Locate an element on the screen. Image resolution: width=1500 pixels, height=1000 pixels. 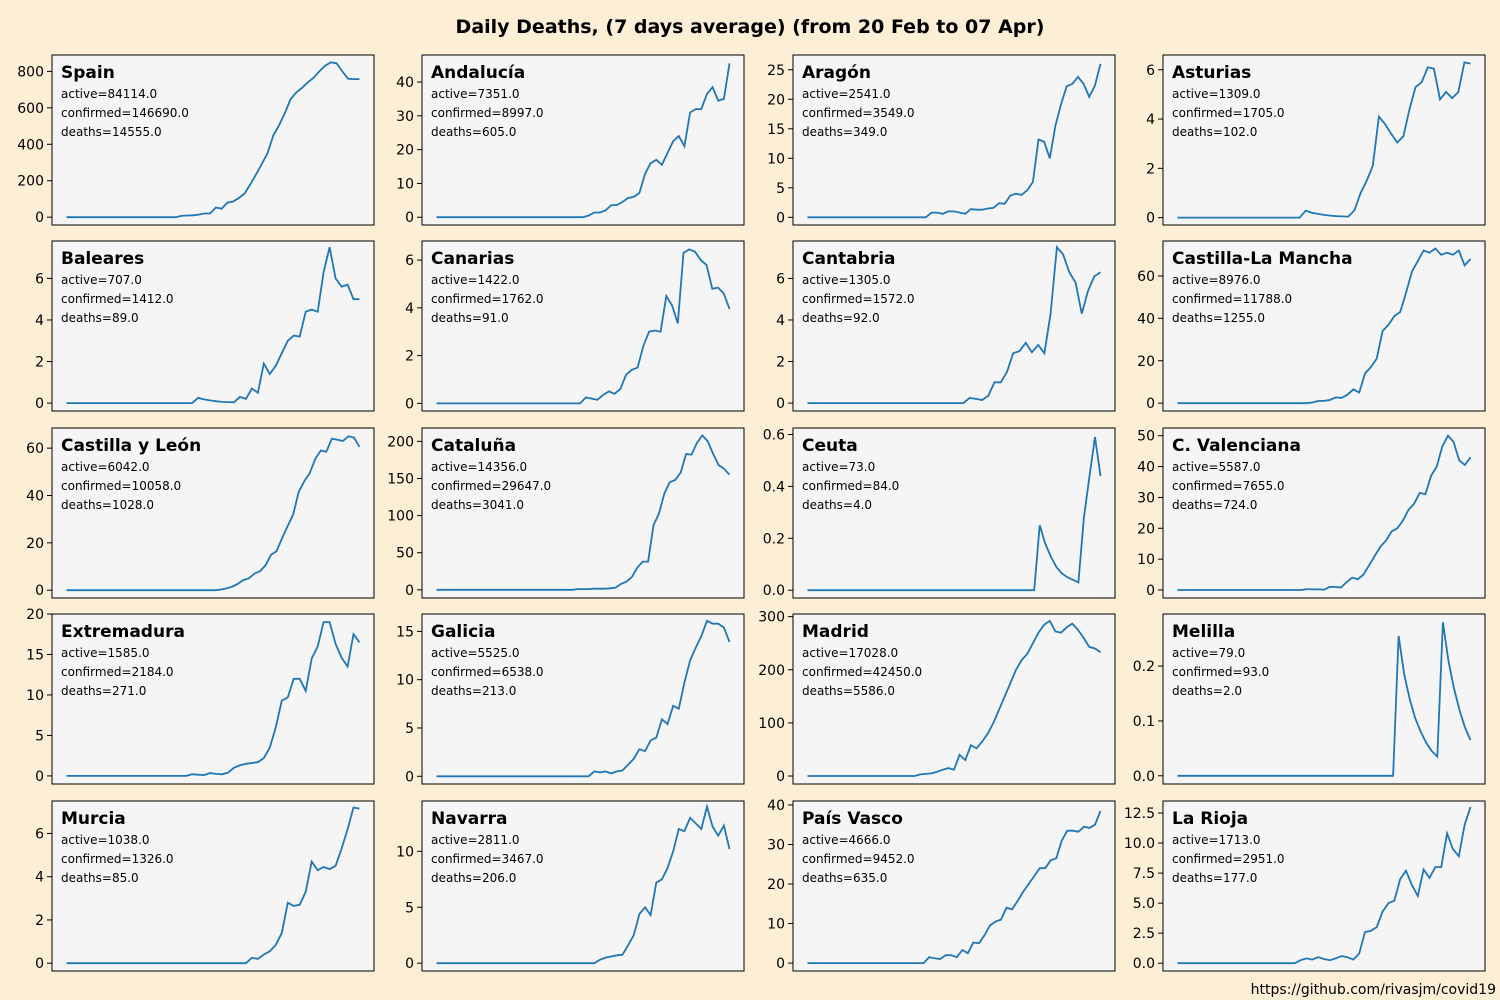
subplot-annotation: active=1713.0 is located at coordinates (1216, 840).